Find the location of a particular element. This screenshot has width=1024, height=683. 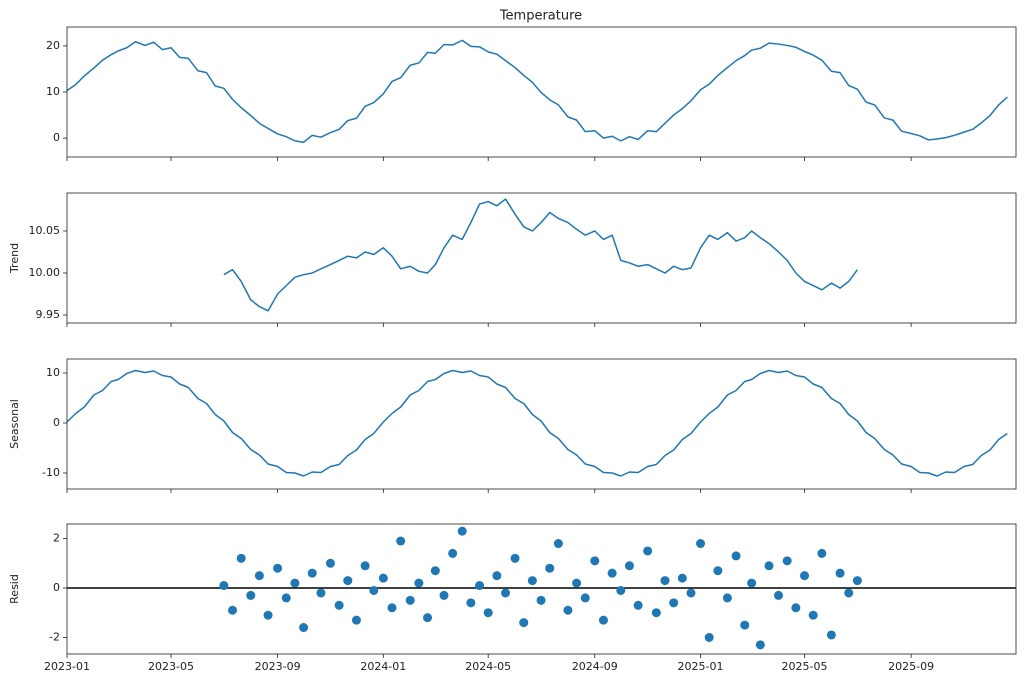

y-tick-label: -2 is located at coordinates (54, 636).